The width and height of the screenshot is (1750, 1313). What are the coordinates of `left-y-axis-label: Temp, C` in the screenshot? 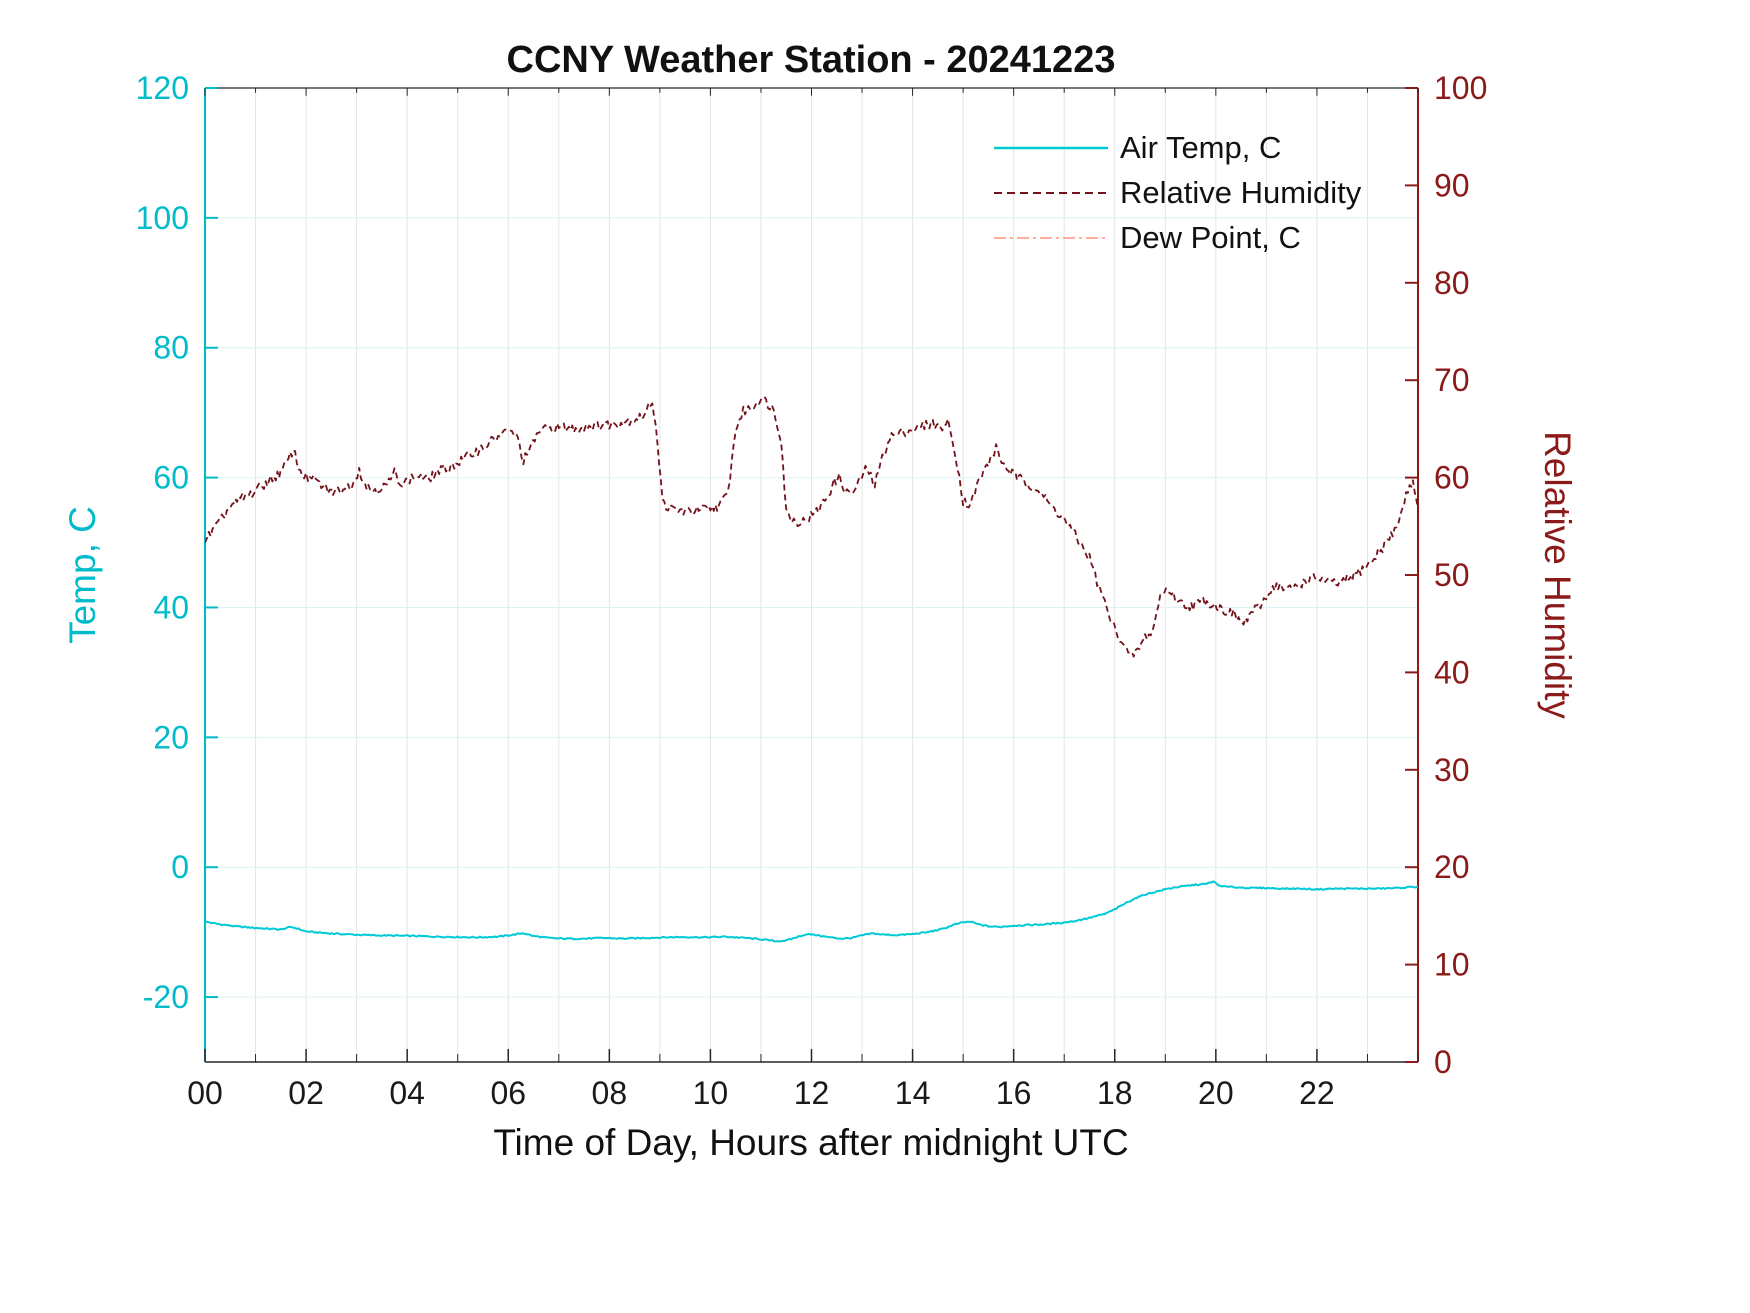 It's located at (82, 575).